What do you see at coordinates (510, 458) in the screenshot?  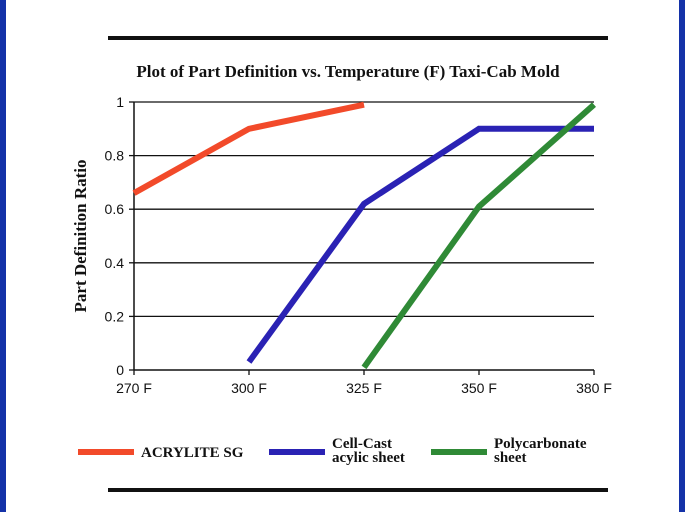 I see `legend-label: sheet` at bounding box center [510, 458].